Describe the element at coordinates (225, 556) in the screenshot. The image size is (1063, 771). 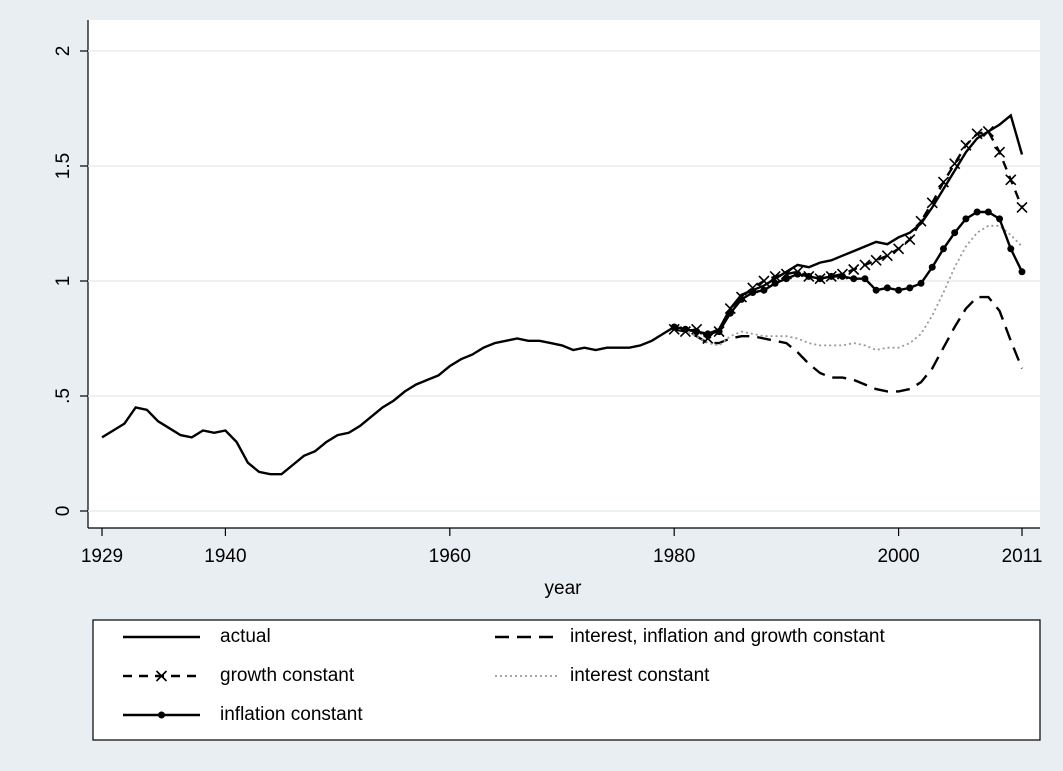
I see `x-tick-label: 1940` at that location.